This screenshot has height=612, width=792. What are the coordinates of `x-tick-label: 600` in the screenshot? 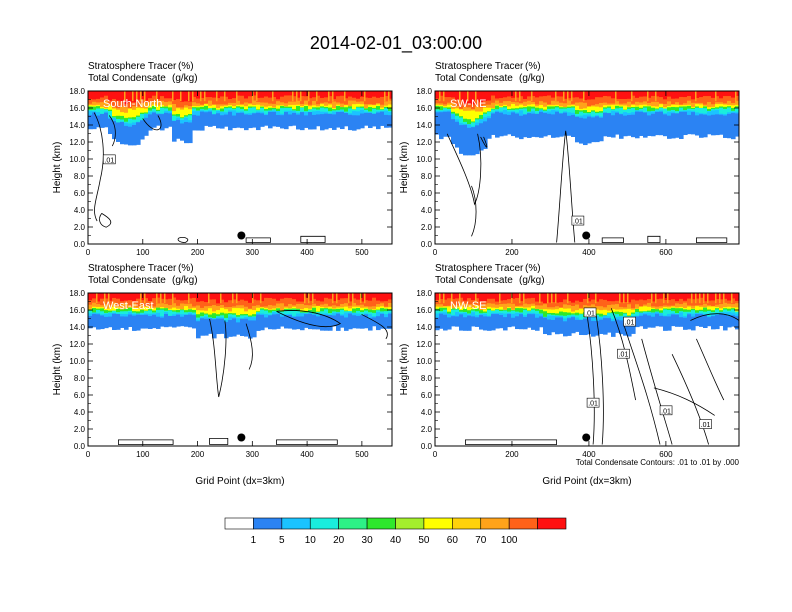 It's located at (666, 252).